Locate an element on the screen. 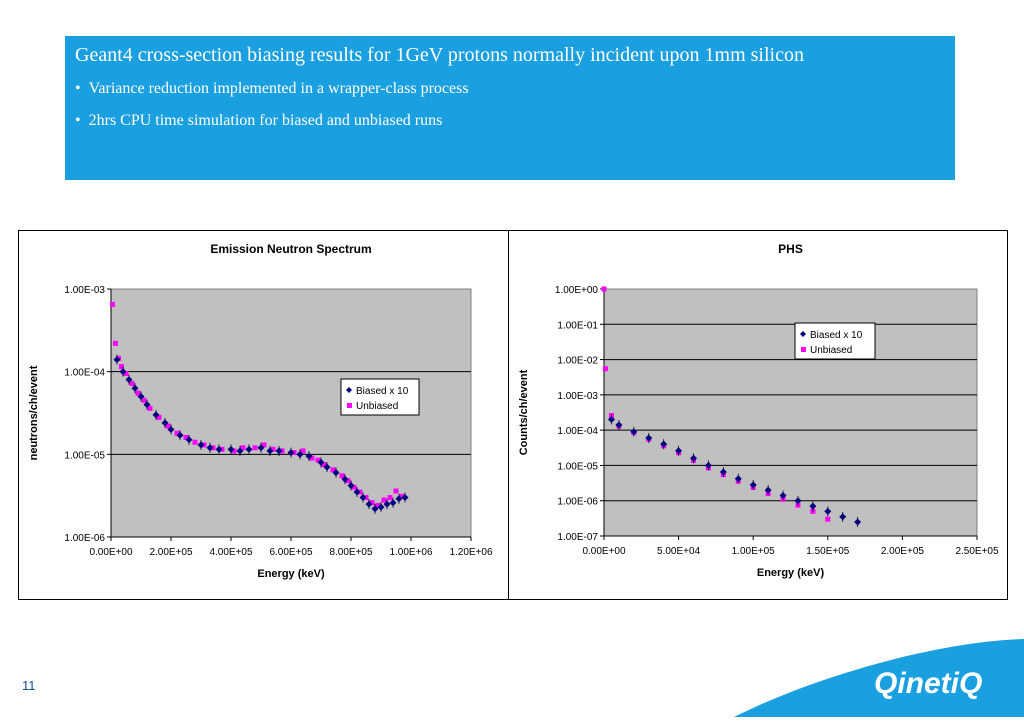  phs-y-tick-label: 1.00E-06 is located at coordinates (577, 502).